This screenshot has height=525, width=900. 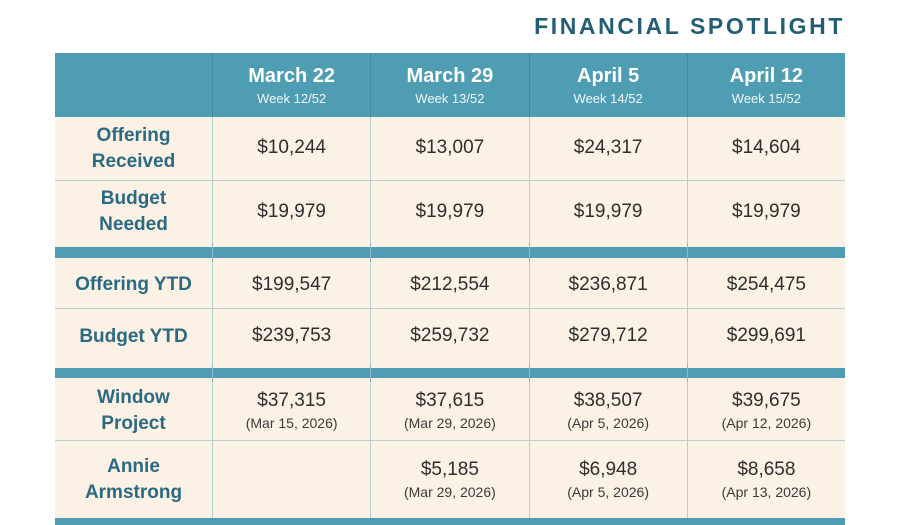 I want to click on row-label: Annie Armstrong, so click(x=133, y=479).